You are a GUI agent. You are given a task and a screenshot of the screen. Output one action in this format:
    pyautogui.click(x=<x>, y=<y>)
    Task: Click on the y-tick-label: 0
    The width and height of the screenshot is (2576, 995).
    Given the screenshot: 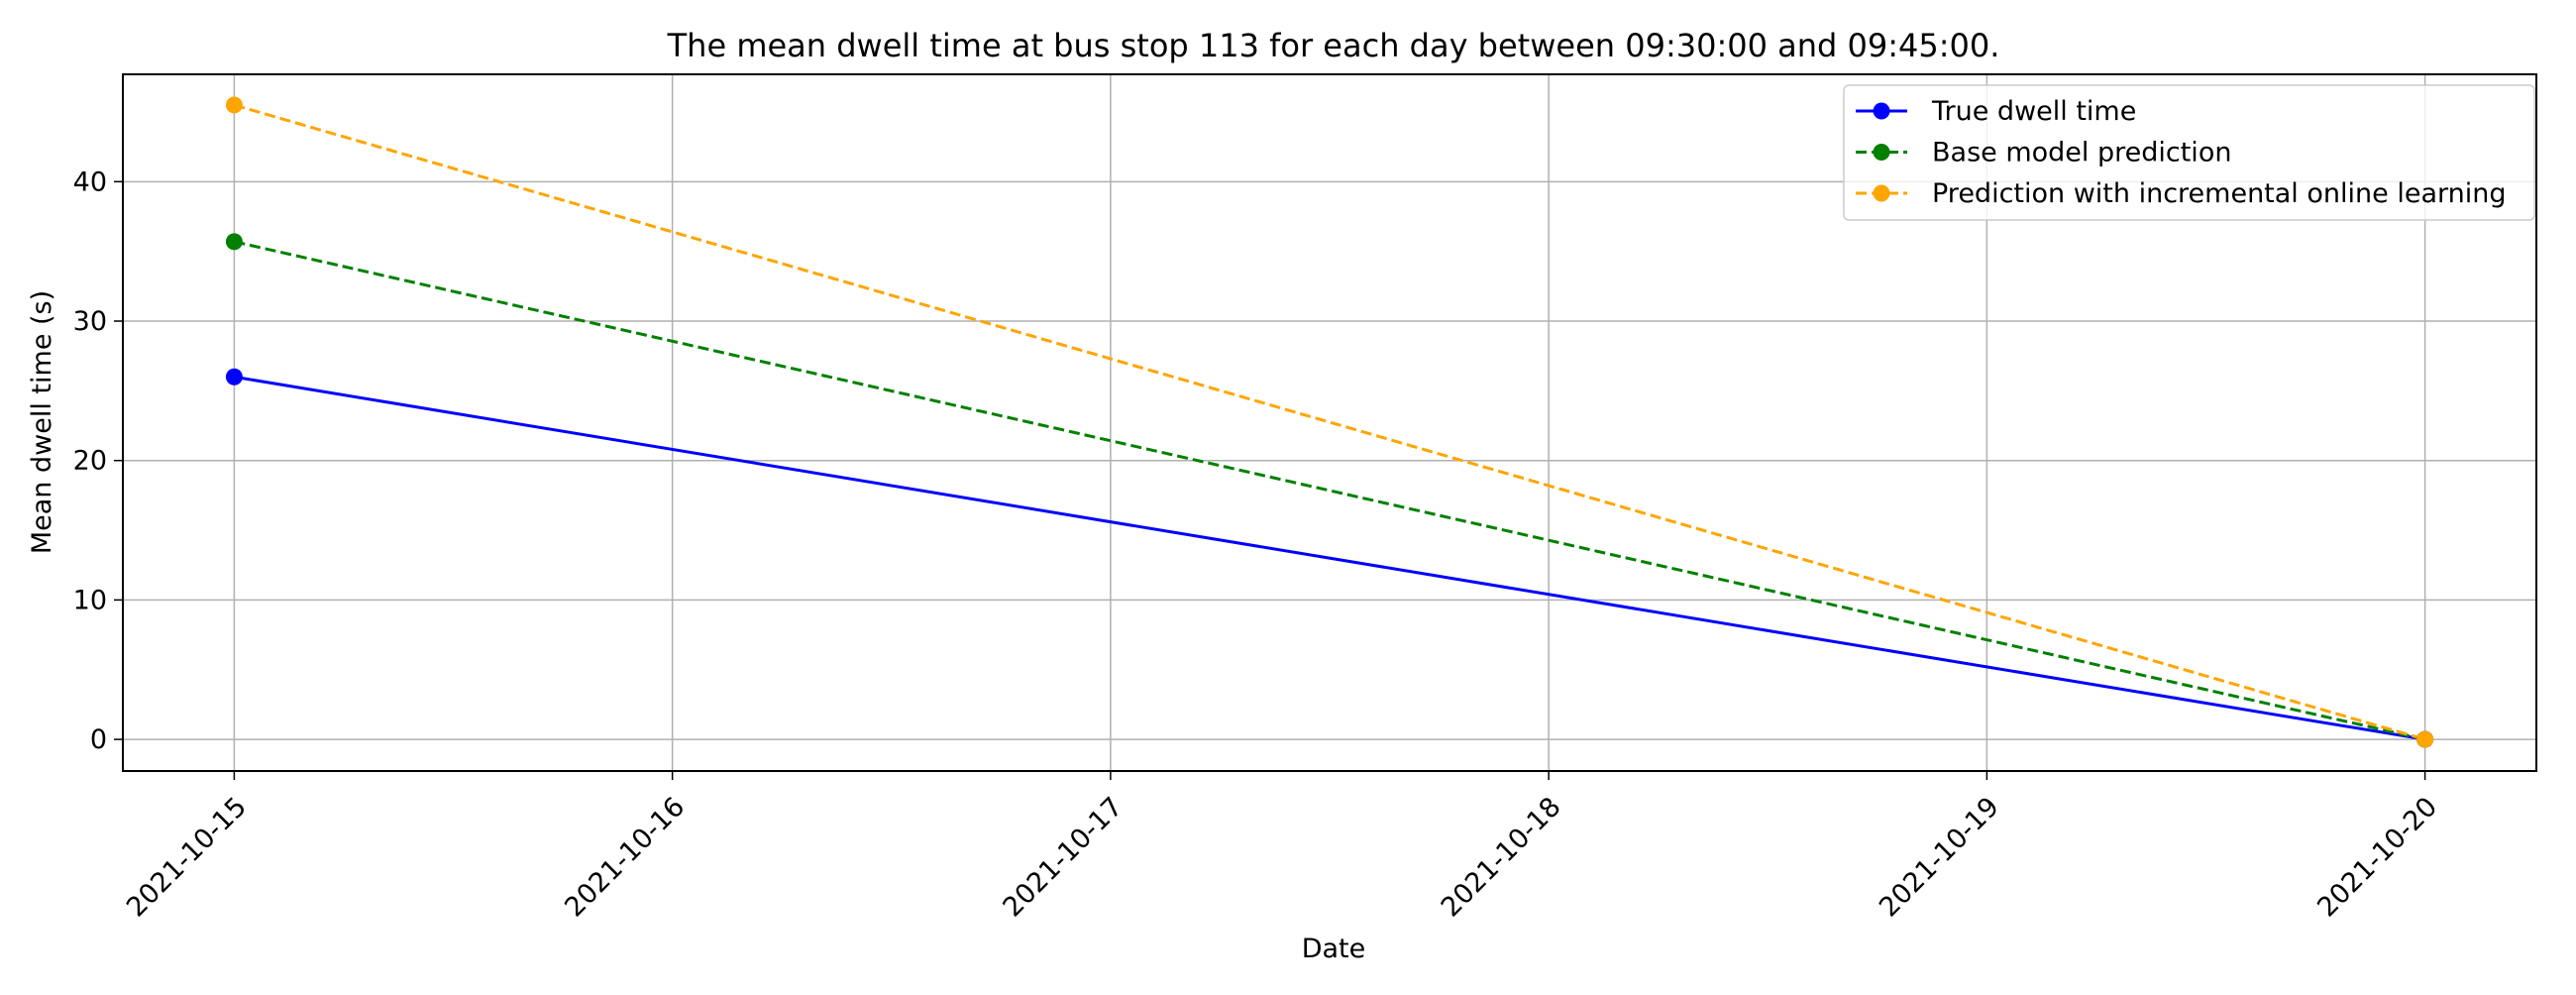 What is the action you would take?
    pyautogui.click(x=98, y=739)
    